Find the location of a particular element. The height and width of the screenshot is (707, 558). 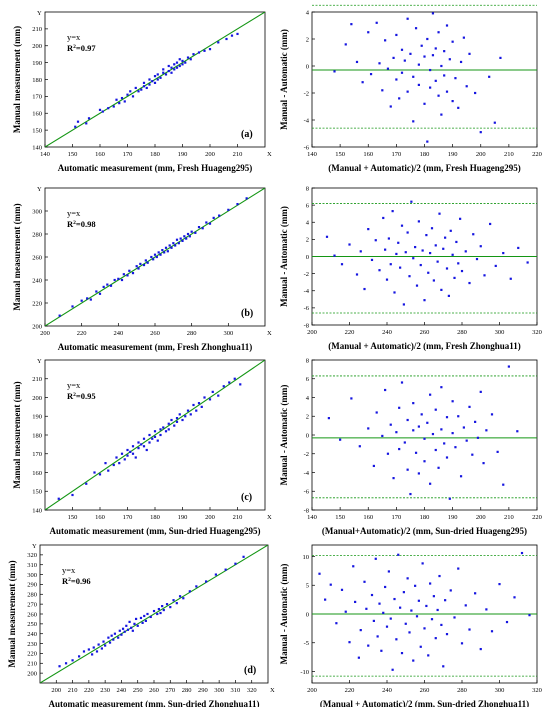

x-tick-label: 280 is located at coordinates (462, 690).